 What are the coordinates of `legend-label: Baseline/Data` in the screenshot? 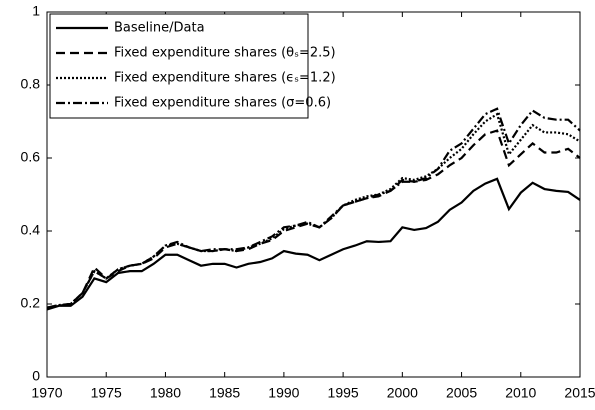 It's located at (159, 28).